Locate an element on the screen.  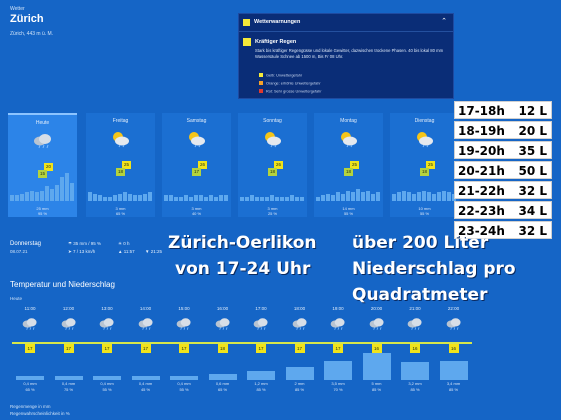
detail-day: Donnerstag is located at coordinates (26, 244).